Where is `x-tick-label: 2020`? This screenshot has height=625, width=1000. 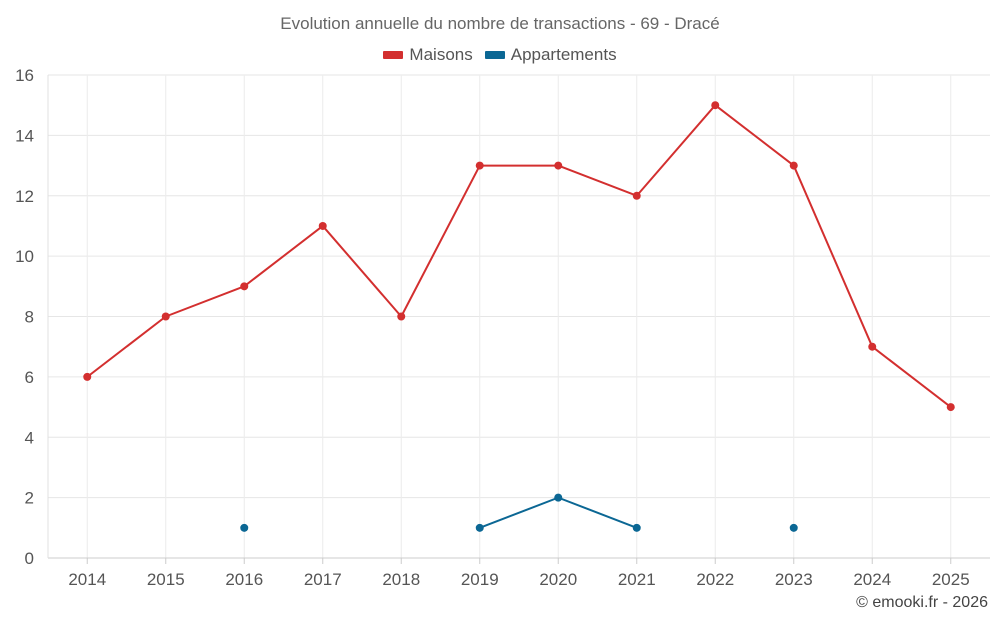
x-tick-label: 2020 is located at coordinates (558, 579).